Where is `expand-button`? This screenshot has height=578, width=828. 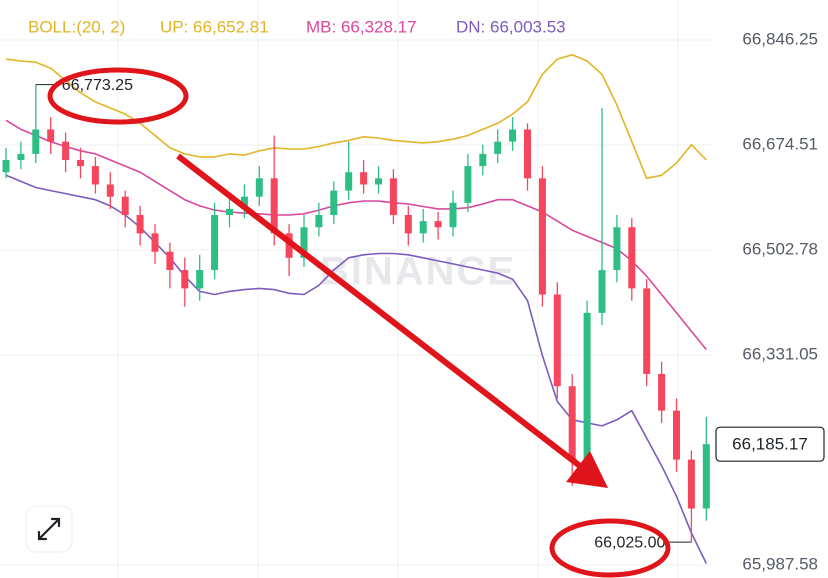 expand-button is located at coordinates (49, 529).